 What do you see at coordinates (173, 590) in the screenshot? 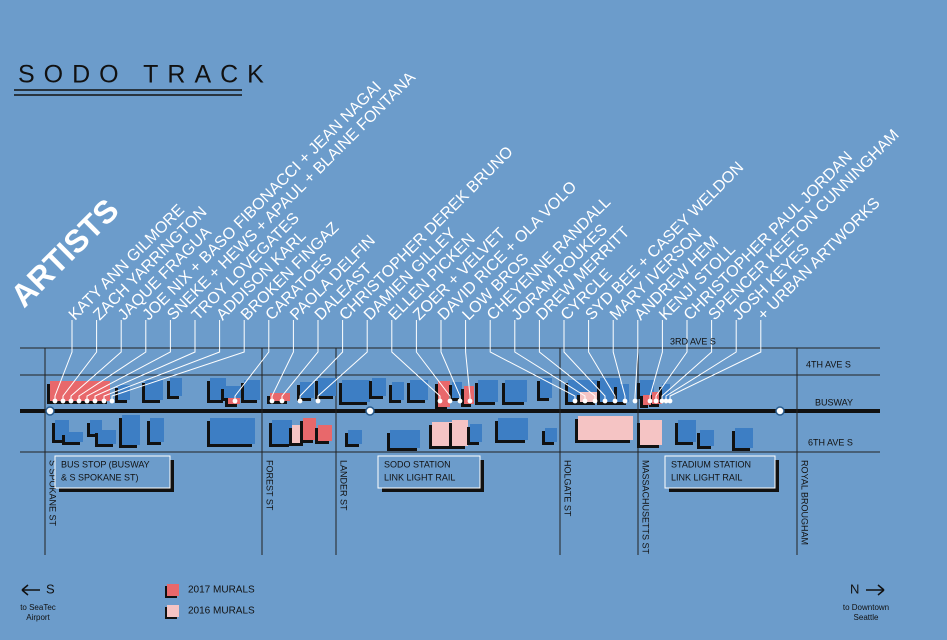
I see `legend-swatch` at bounding box center [173, 590].